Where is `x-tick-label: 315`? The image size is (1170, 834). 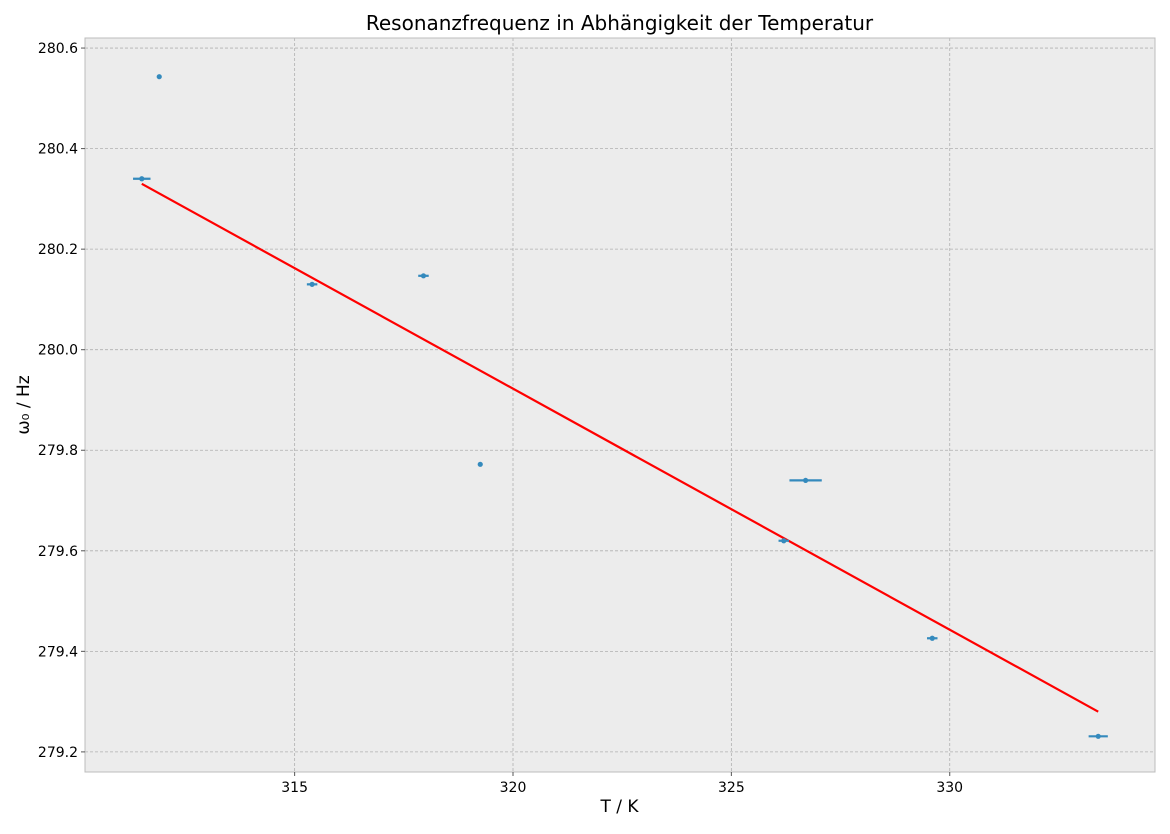 x-tick-label: 315 is located at coordinates (294, 788).